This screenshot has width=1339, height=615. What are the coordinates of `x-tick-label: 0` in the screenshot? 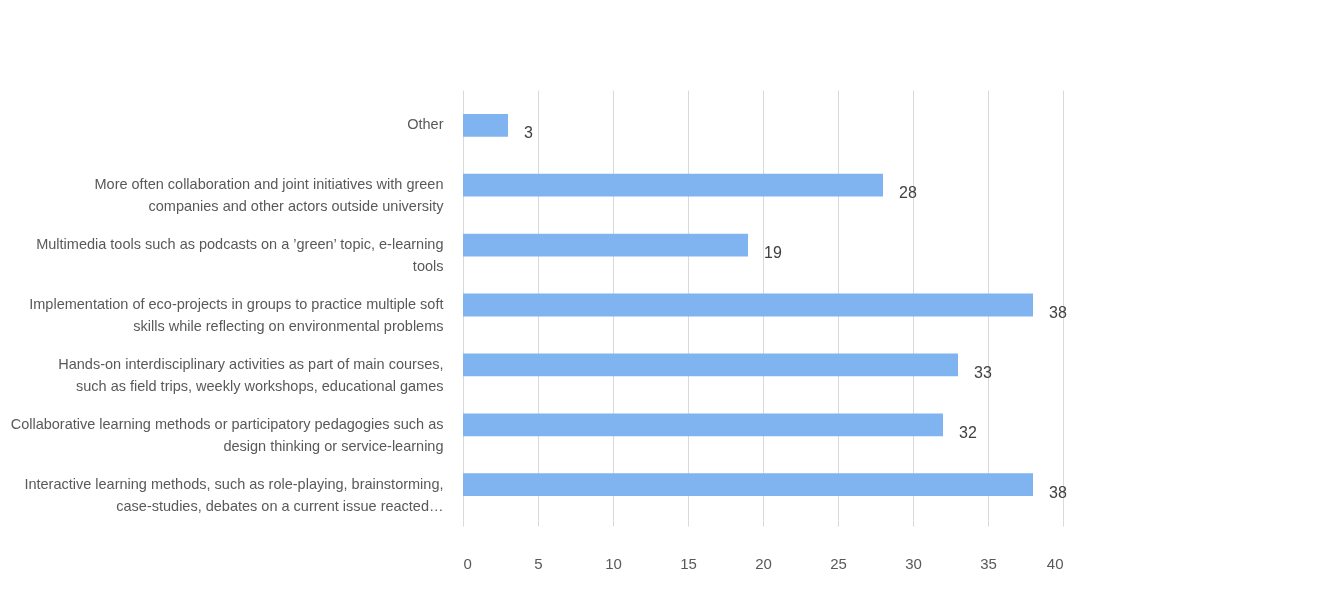 It's located at (467, 563).